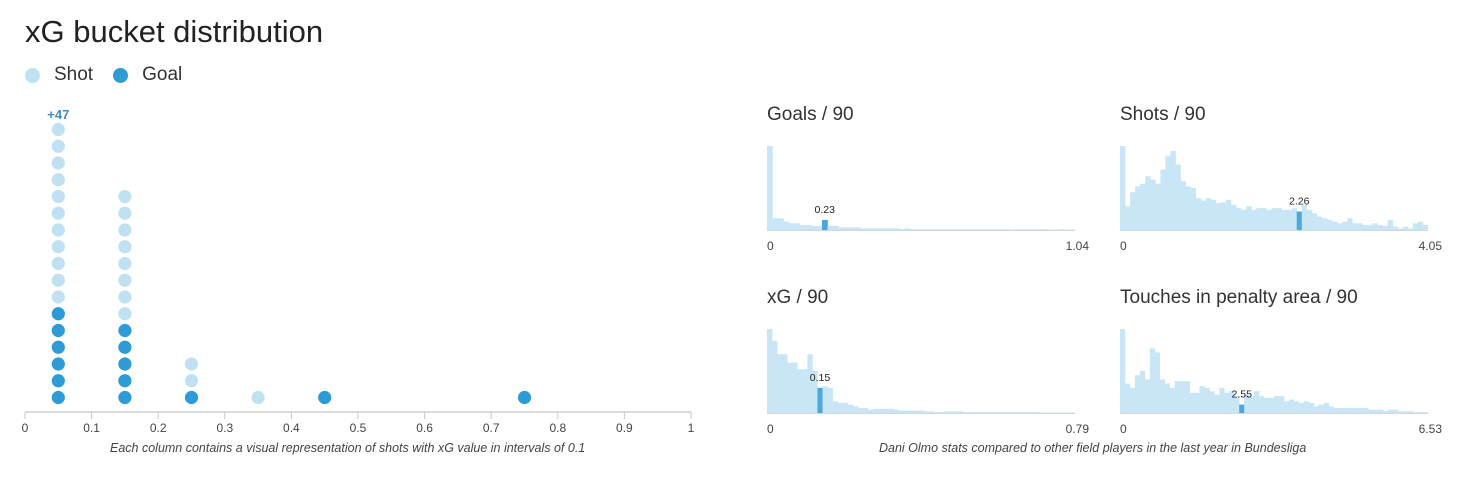 This screenshot has width=1460, height=486. I want to click on legend: Shot Goal, so click(113, 75).